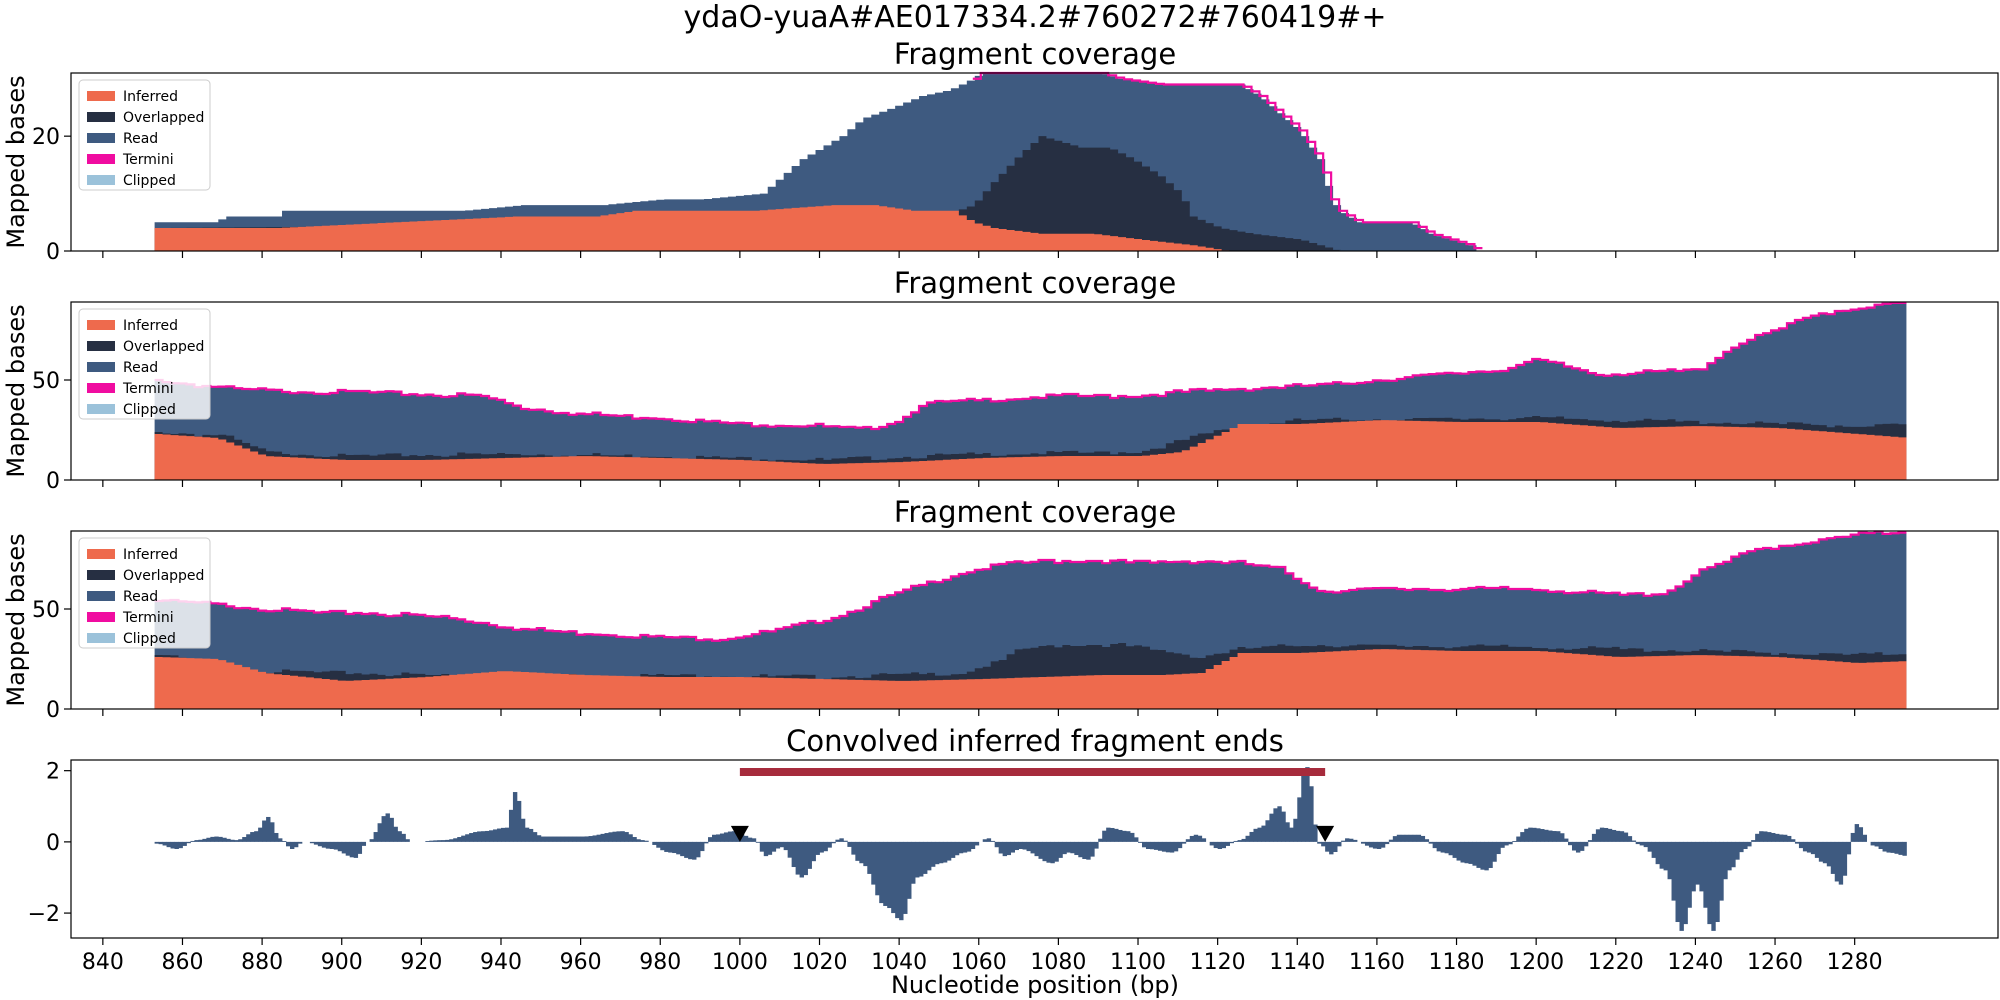 This screenshot has width=2000, height=1000. What do you see at coordinates (46, 381) in the screenshot?
I see `y-tick-label: 50` at bounding box center [46, 381].